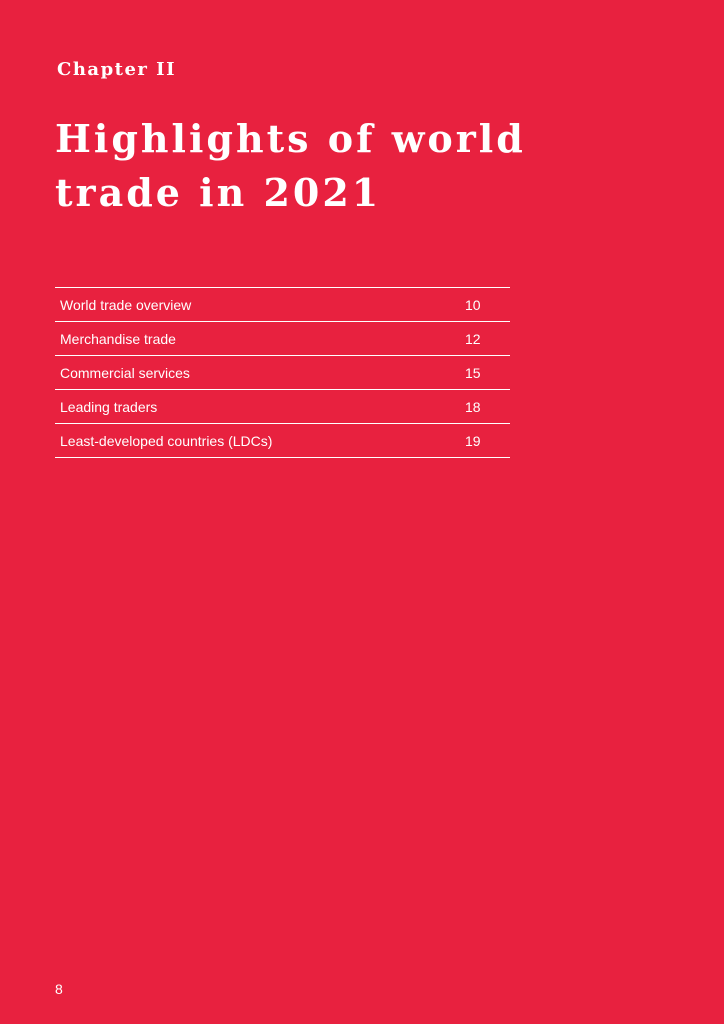 The width and height of the screenshot is (724, 1024). Describe the element at coordinates (59, 989) in the screenshot. I see `page-number: 8` at that location.